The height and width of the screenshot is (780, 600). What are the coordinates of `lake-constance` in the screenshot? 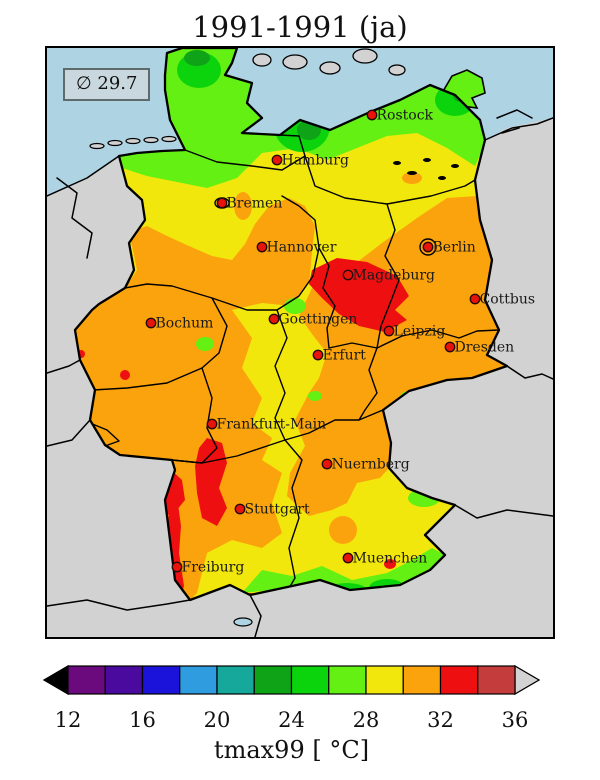 It's located at (243, 622).